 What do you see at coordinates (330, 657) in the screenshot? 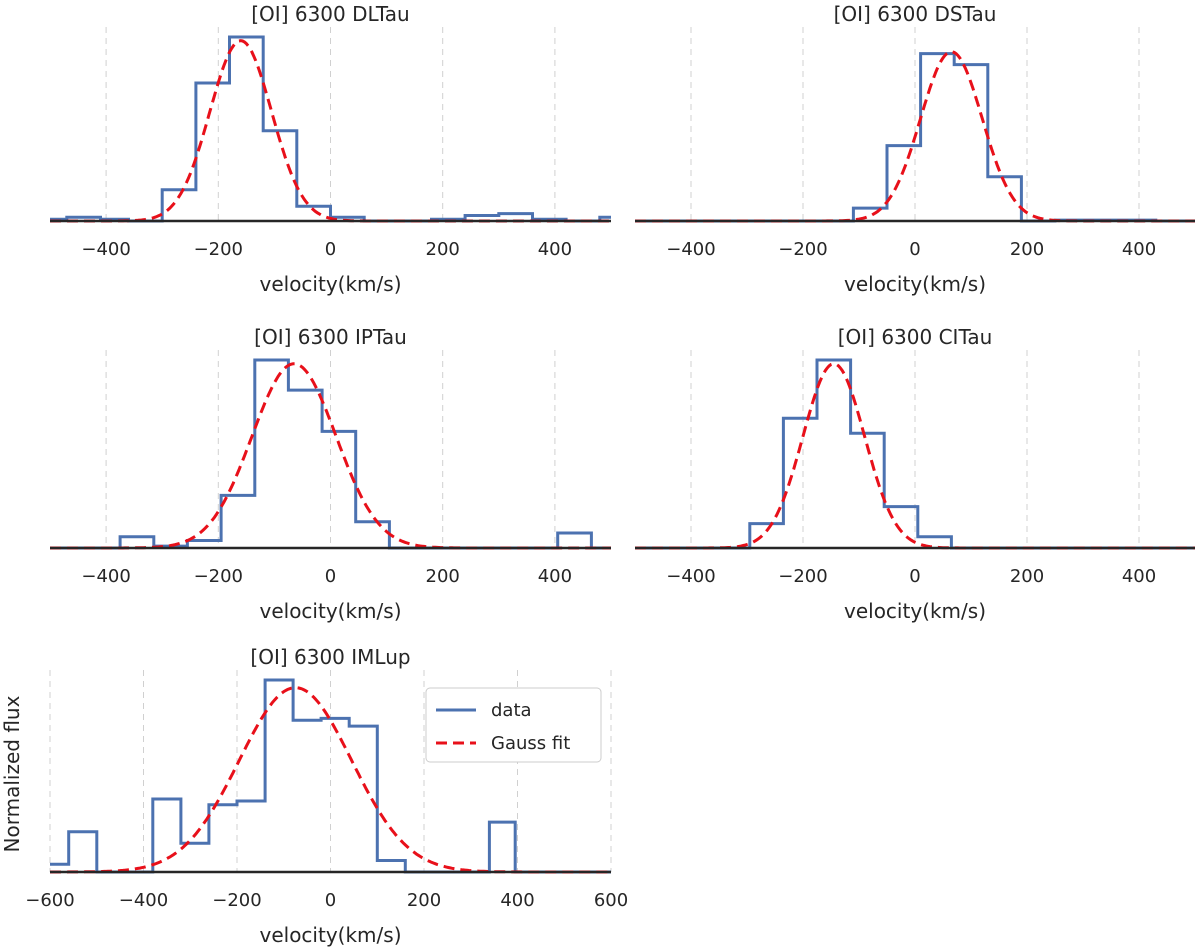
I see `panel-title: [OI] 6300 IMLup` at bounding box center [330, 657].